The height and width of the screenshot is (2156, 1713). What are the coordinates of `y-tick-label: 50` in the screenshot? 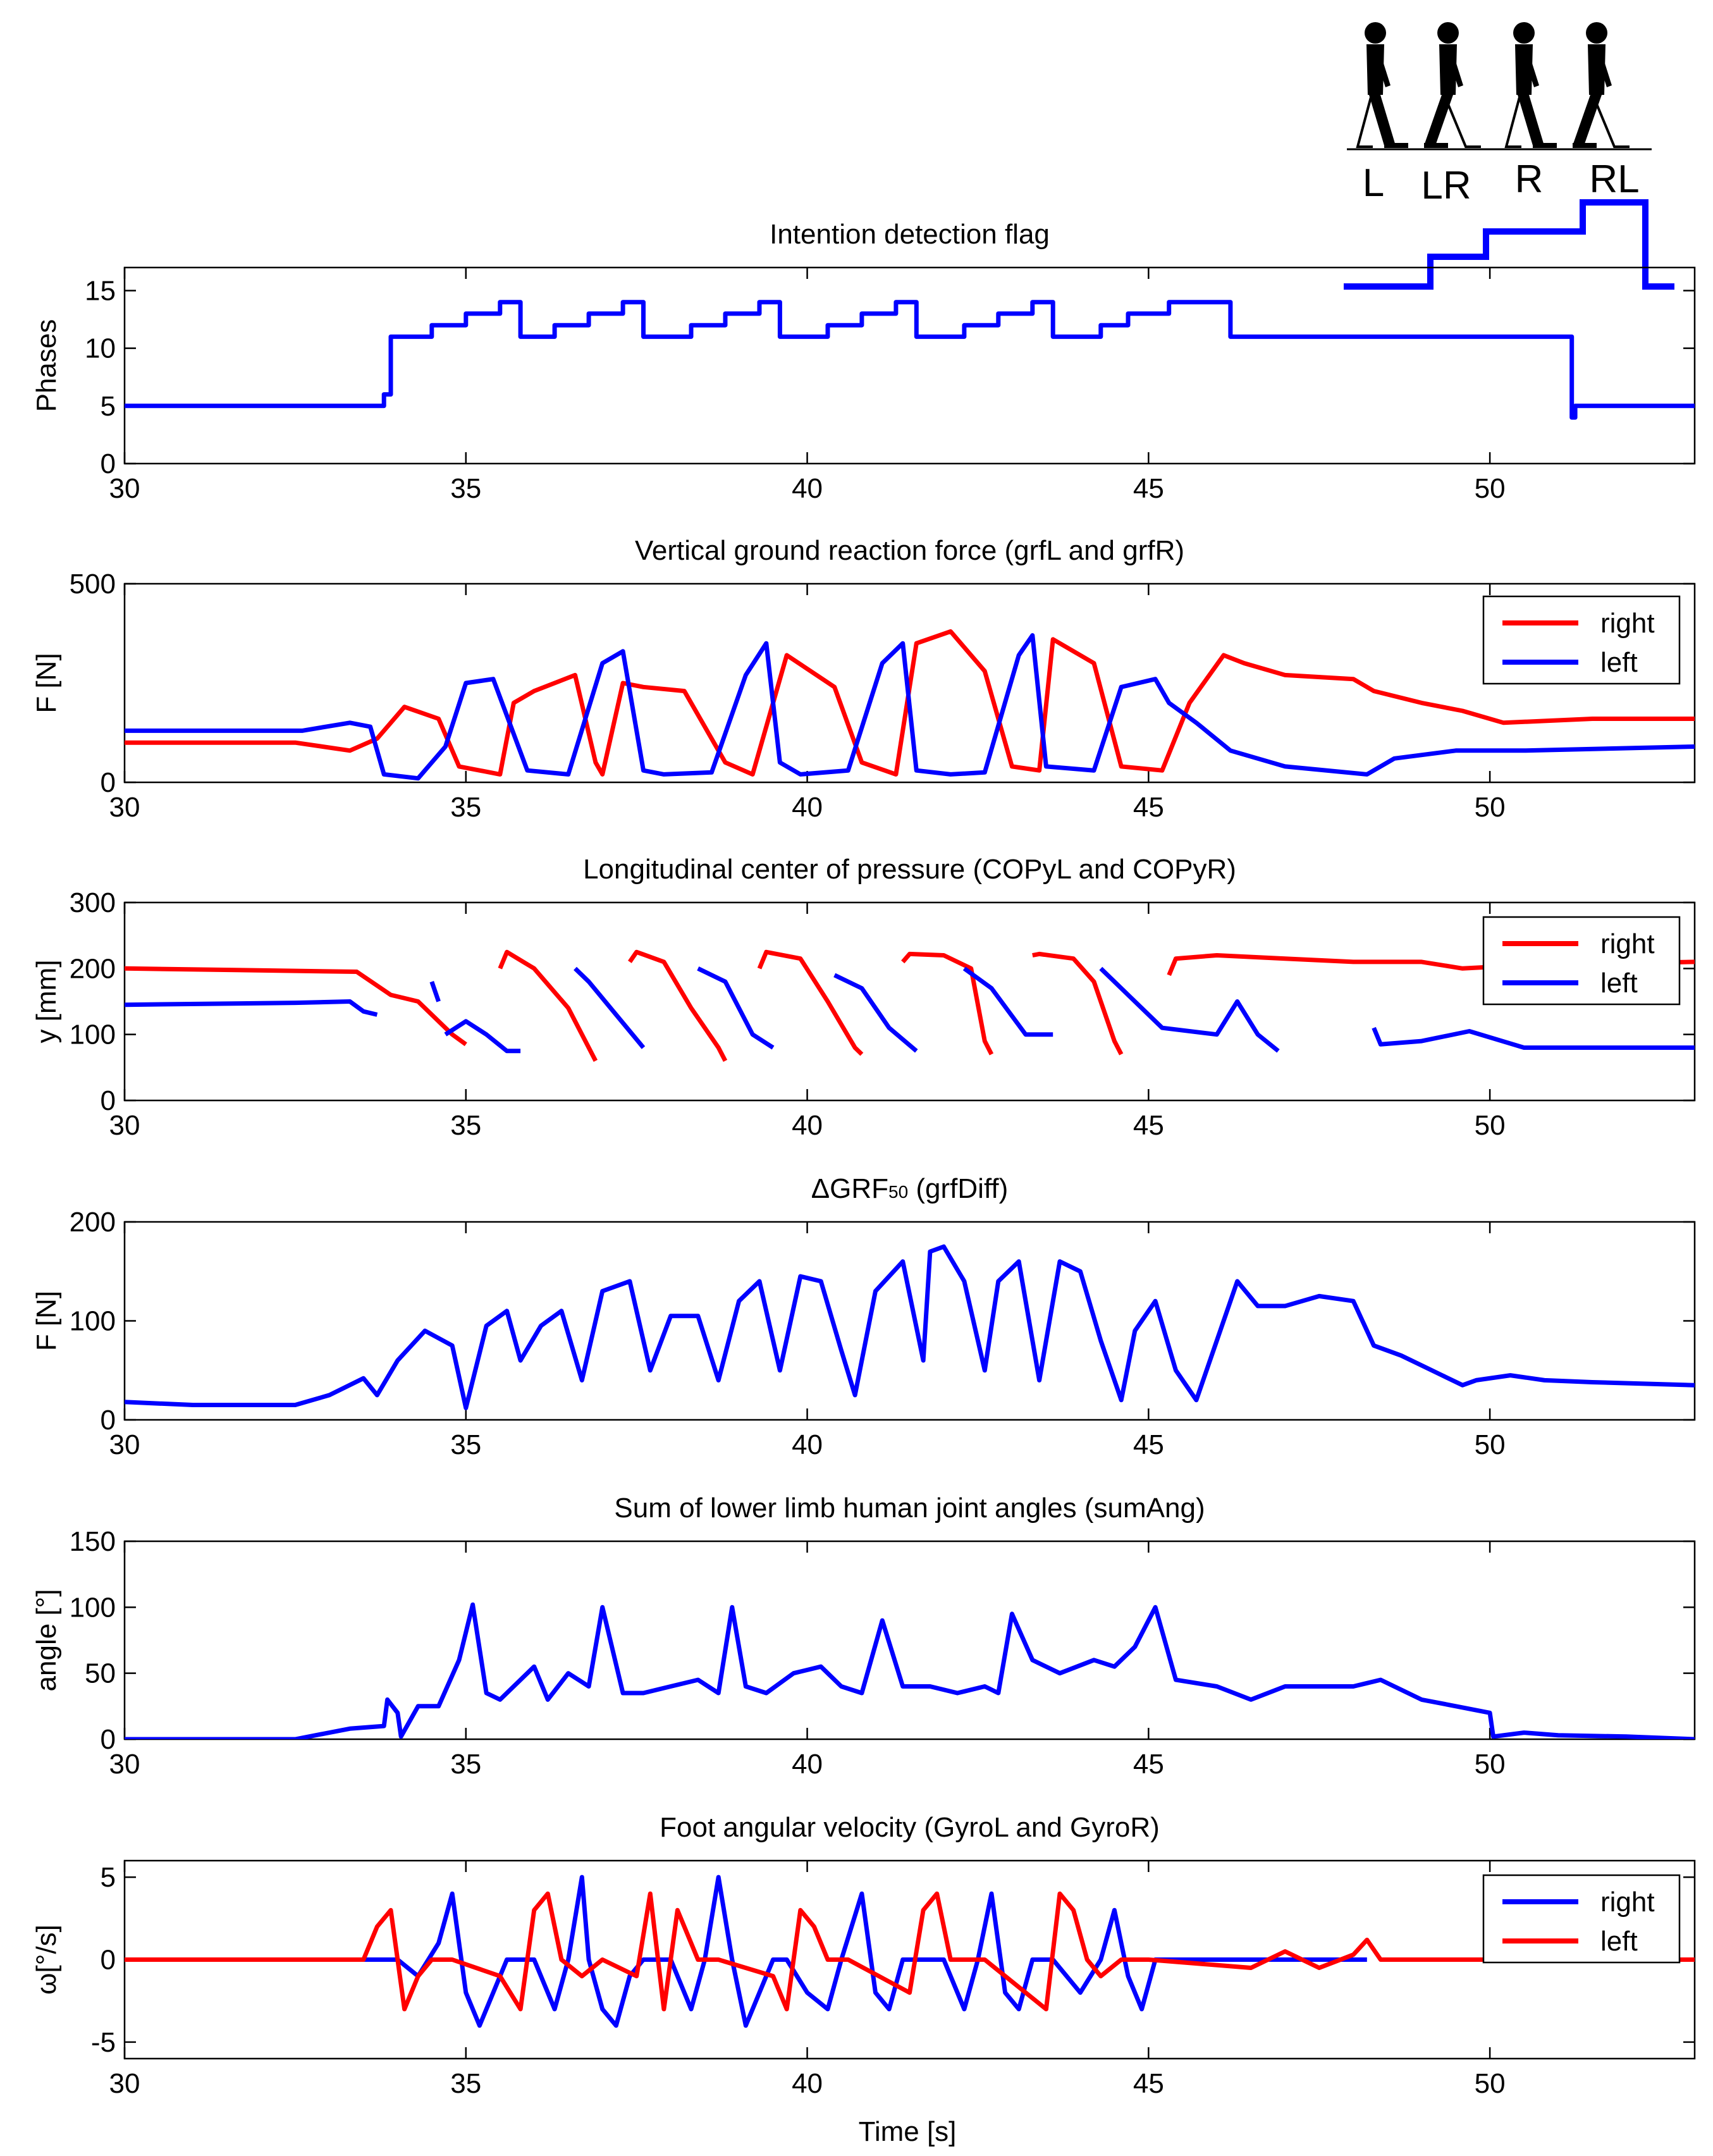 It's located at (100, 1673).